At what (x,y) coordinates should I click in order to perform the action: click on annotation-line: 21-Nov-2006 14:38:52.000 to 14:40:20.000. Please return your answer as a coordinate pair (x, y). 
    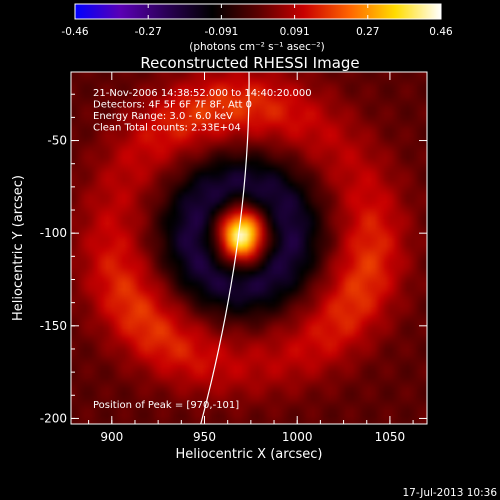
    Looking at the image, I should click on (202, 93).